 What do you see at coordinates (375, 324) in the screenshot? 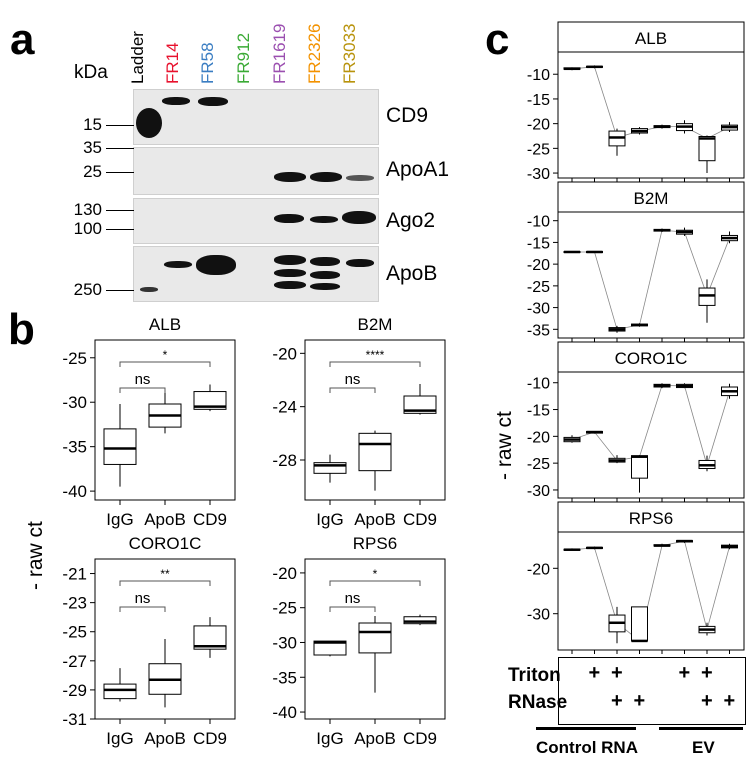
I see `chart-title: B2M` at bounding box center [375, 324].